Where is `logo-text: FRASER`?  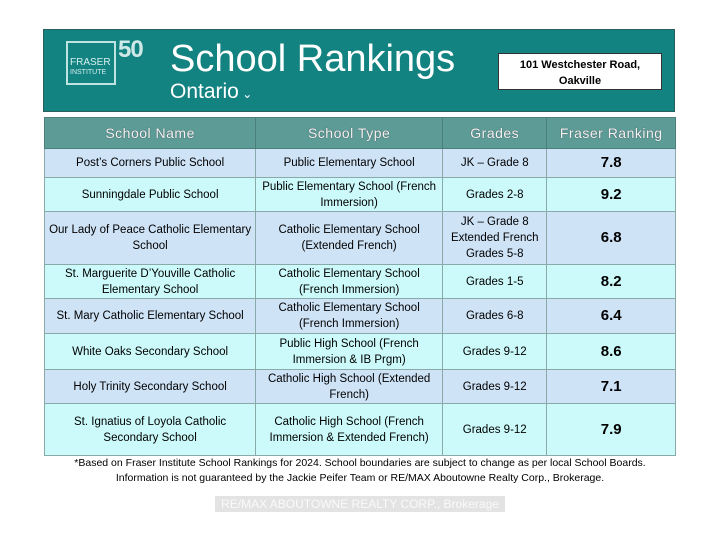
logo-text: FRASER is located at coordinates (90, 62).